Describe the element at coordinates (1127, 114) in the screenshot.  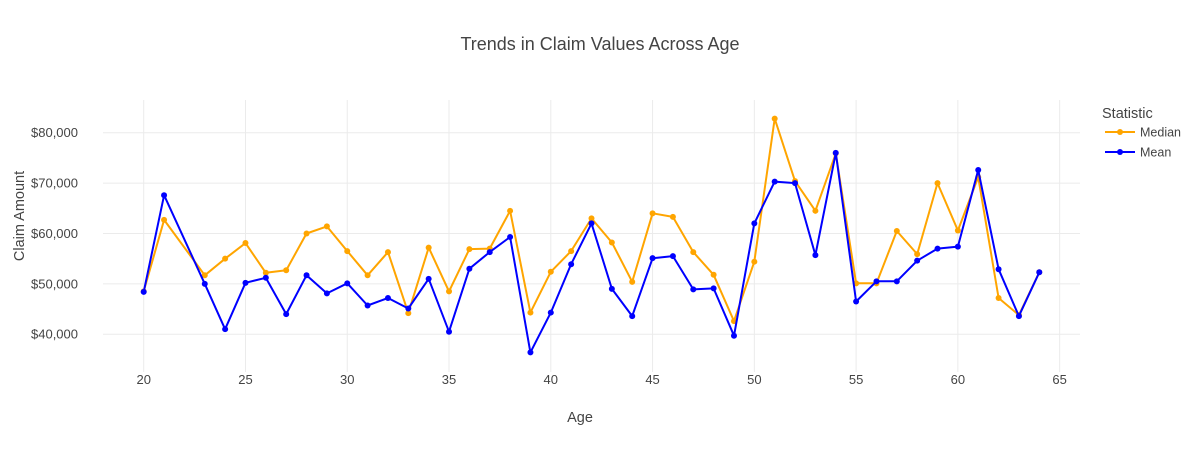
I see `legend-title: Statistic` at that location.